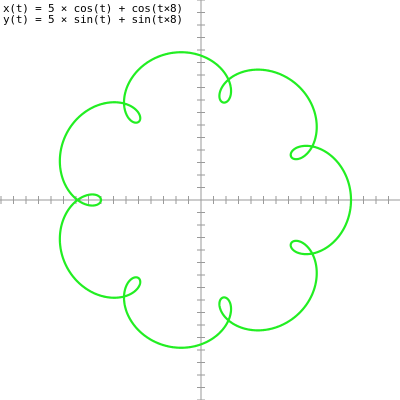 The image size is (400, 400). What do you see at coordinates (93, 8) in the screenshot?
I see `x-equation-label: x(t) = 5 × cos(t) + cos(t×8)` at bounding box center [93, 8].